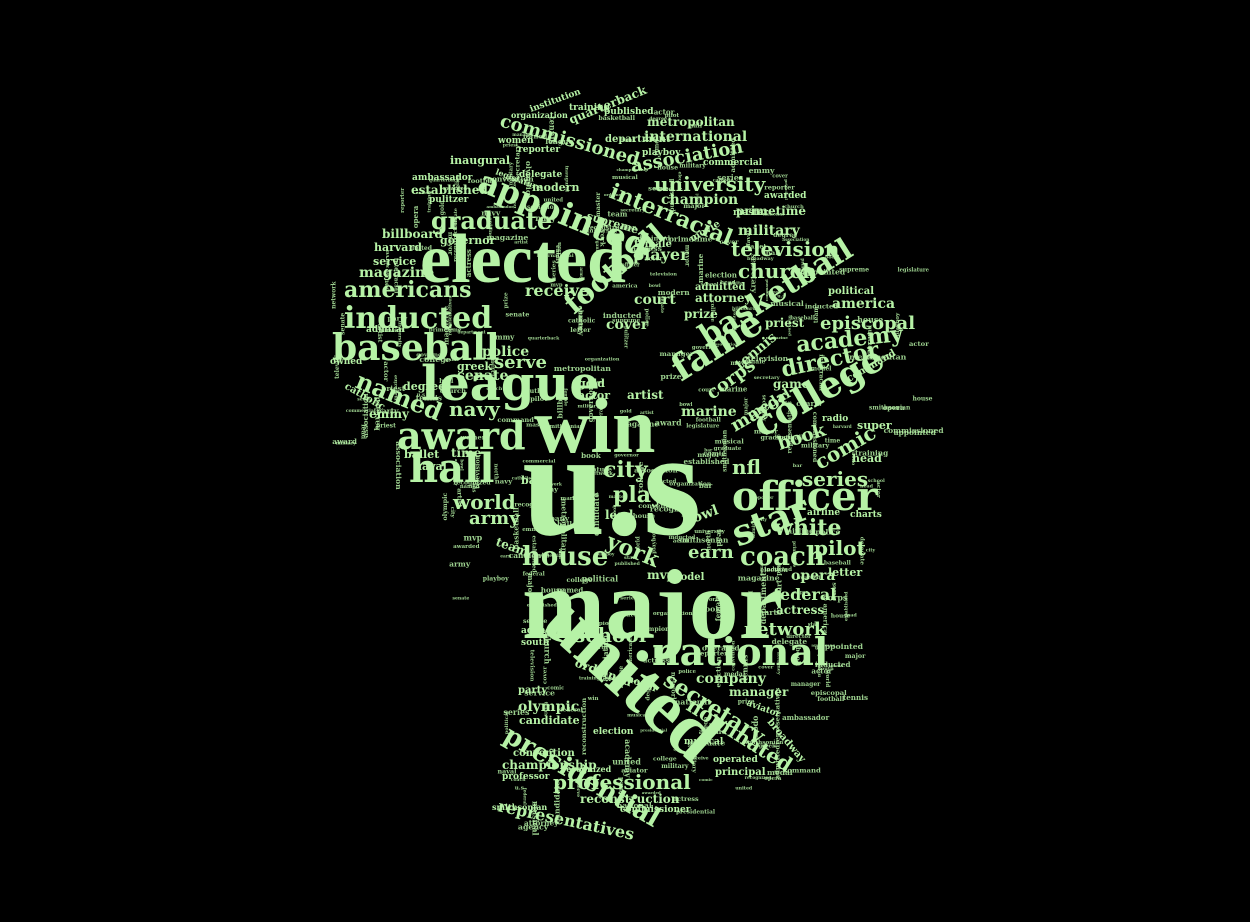  What do you see at coordinates (763, 598) in the screenshot?
I see `filler-word: department` at bounding box center [763, 598].